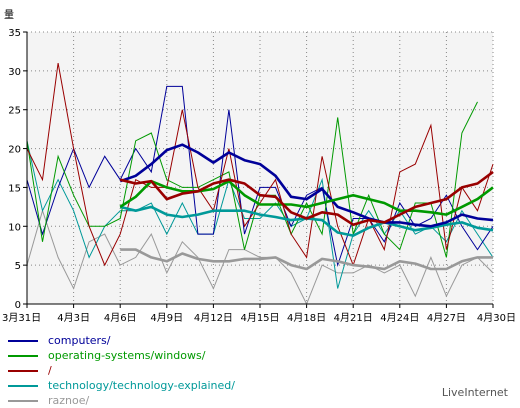  I want to click on x-tick-label: 4月27日, so click(446, 318).